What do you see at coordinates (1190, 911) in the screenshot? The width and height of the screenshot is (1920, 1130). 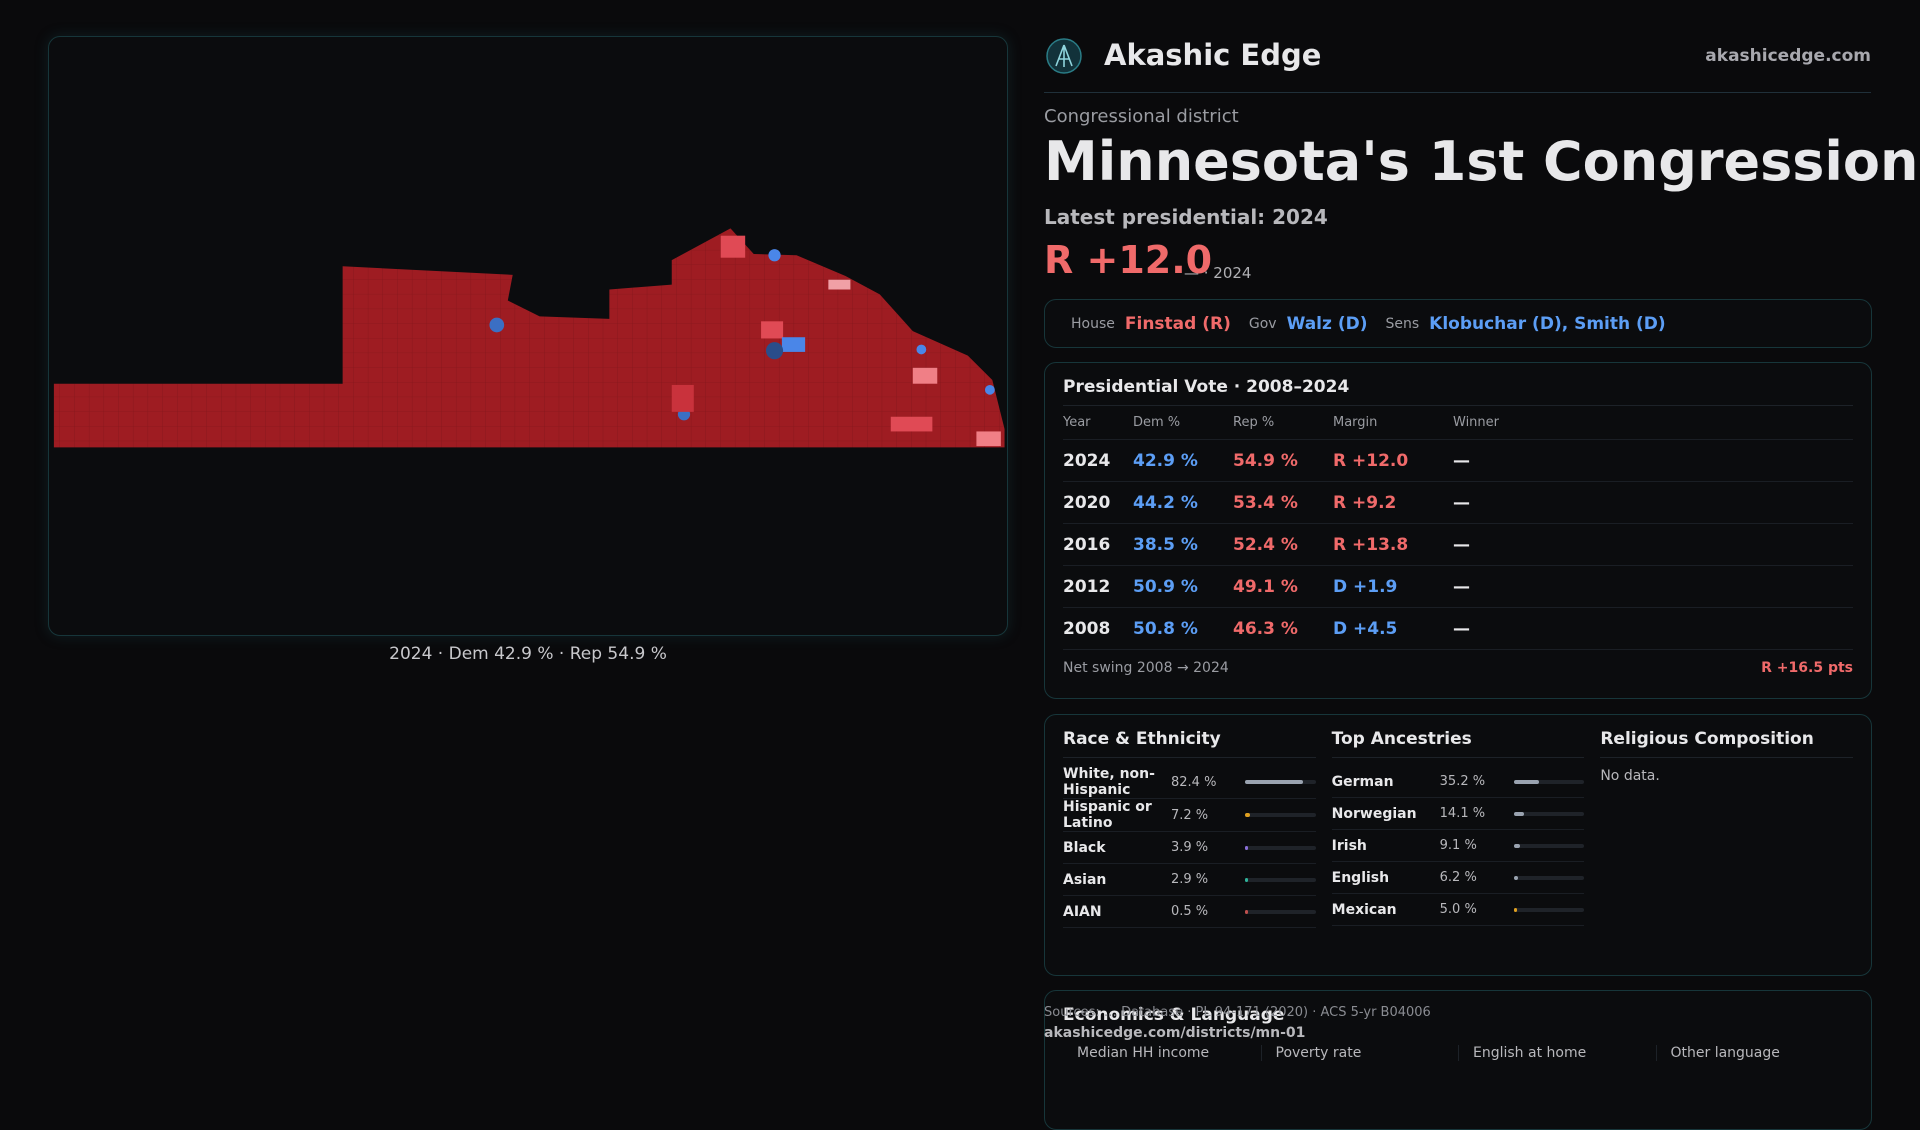 I see `stat-value: 0.5 %` at bounding box center [1190, 911].